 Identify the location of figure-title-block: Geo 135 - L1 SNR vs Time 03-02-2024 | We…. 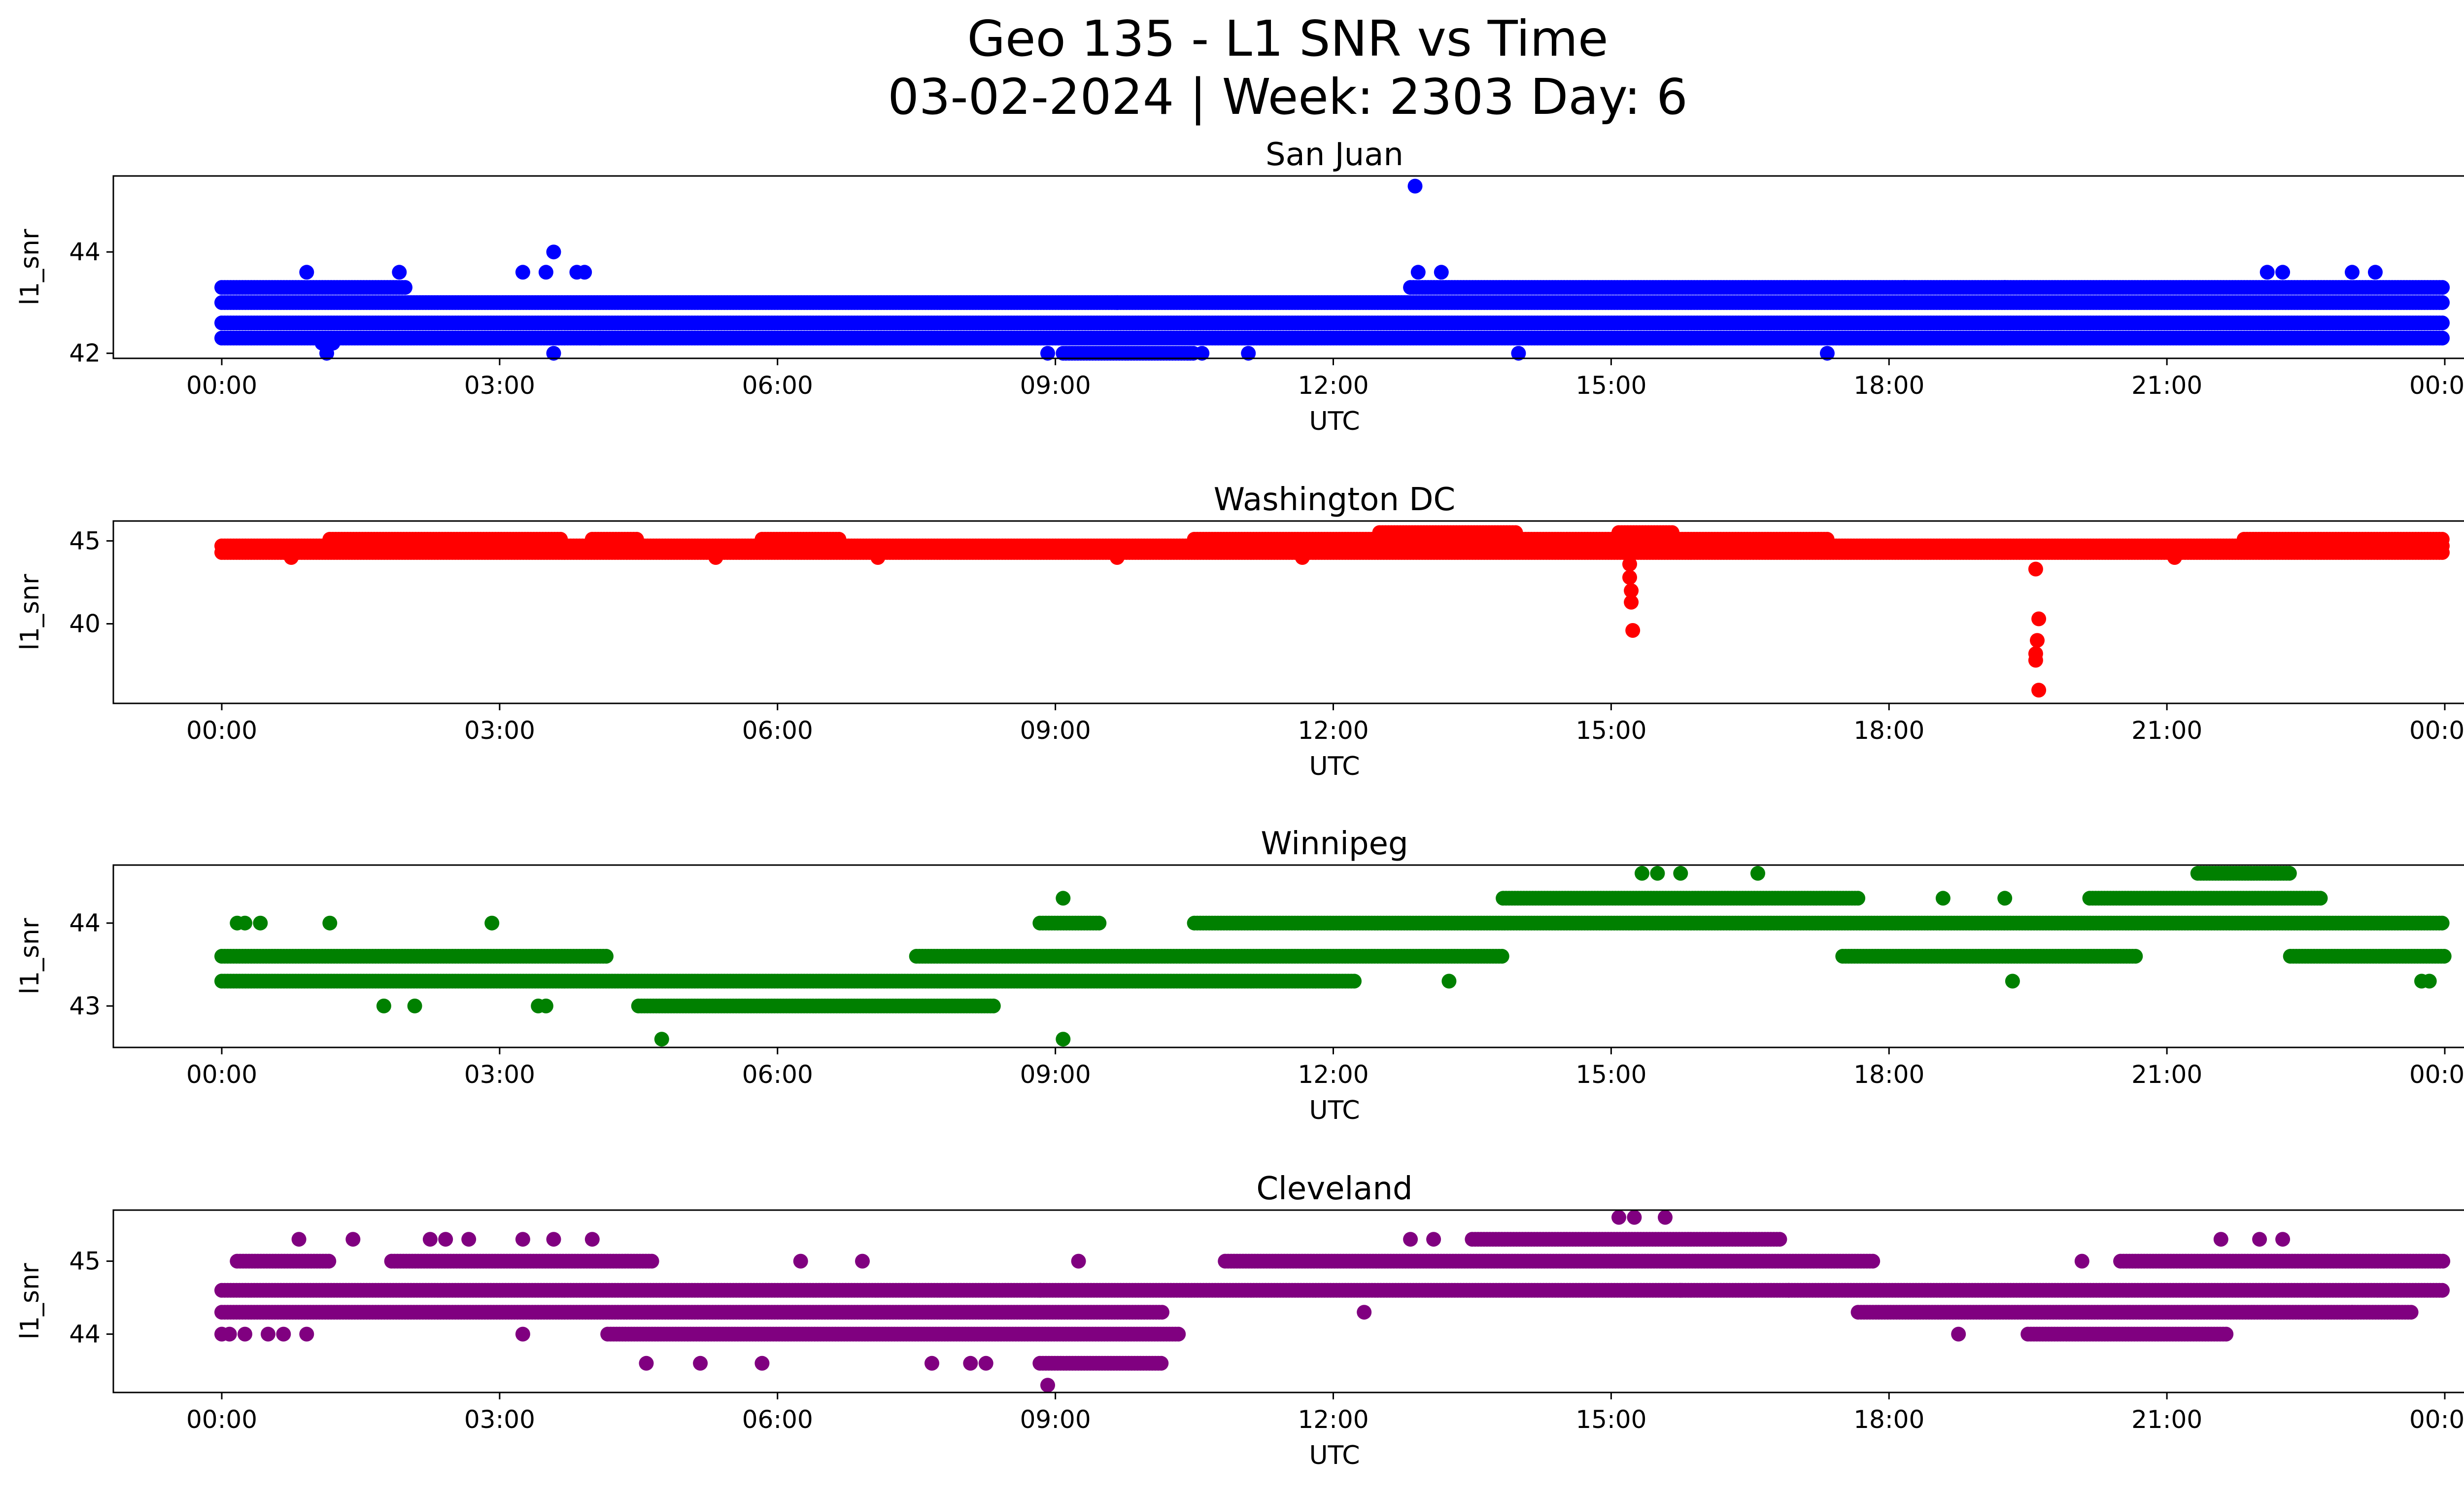
(1232, 68).